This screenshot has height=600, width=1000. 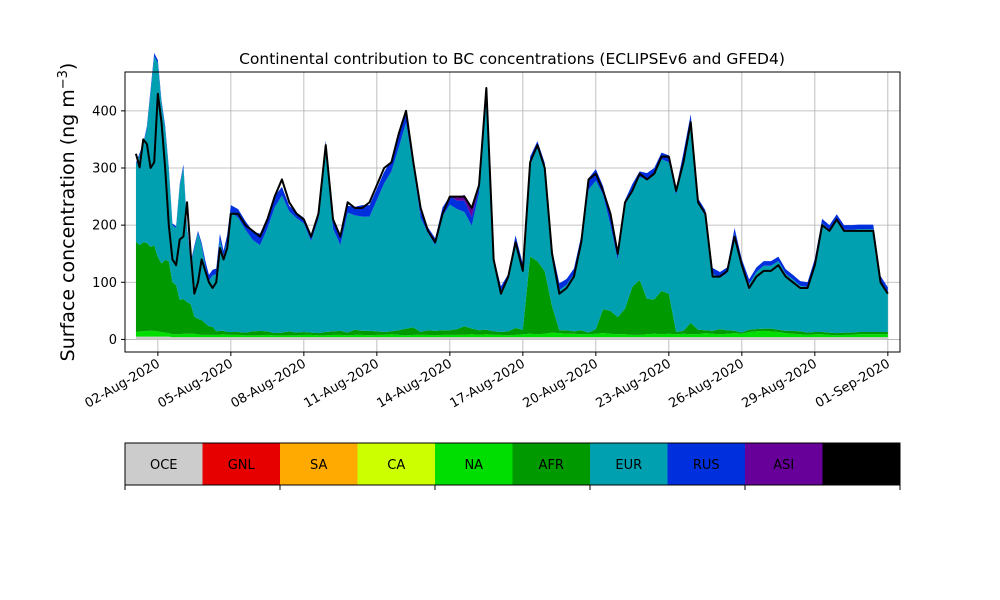 I want to click on legend-label-sa: SA, so click(x=318, y=465).